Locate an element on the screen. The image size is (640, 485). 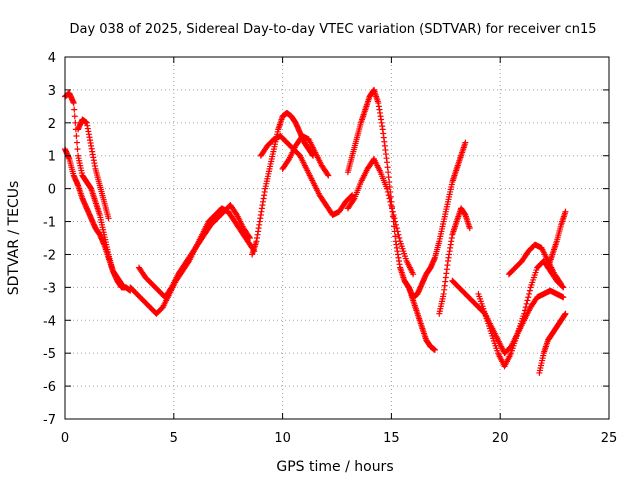
y-tick-label: 4 is located at coordinates (52, 58).